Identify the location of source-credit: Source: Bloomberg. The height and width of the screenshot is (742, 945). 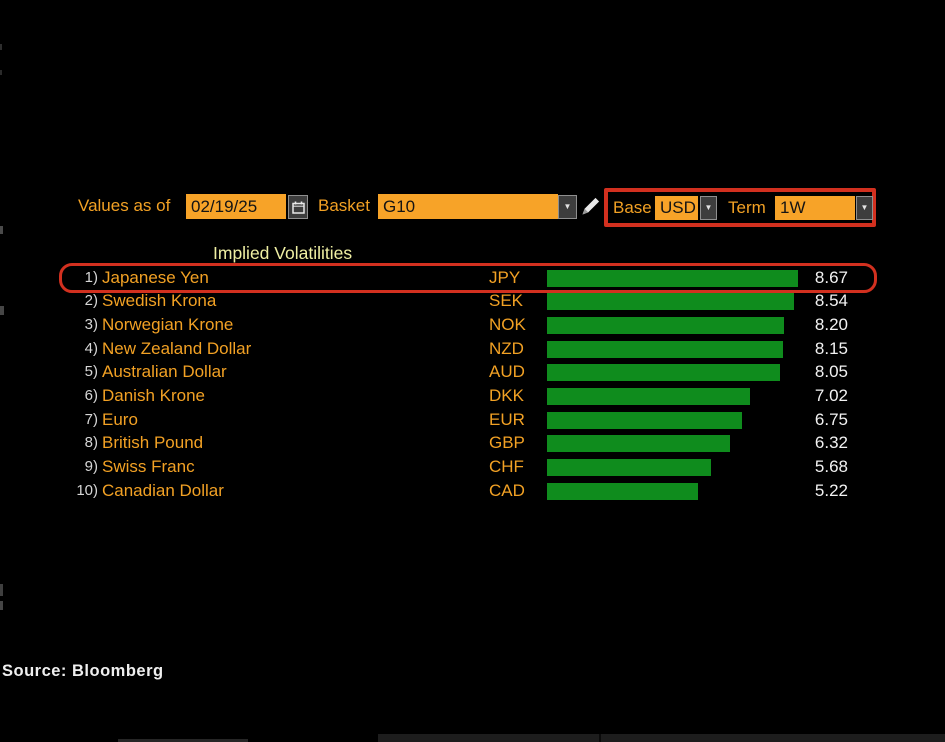
(83, 671).